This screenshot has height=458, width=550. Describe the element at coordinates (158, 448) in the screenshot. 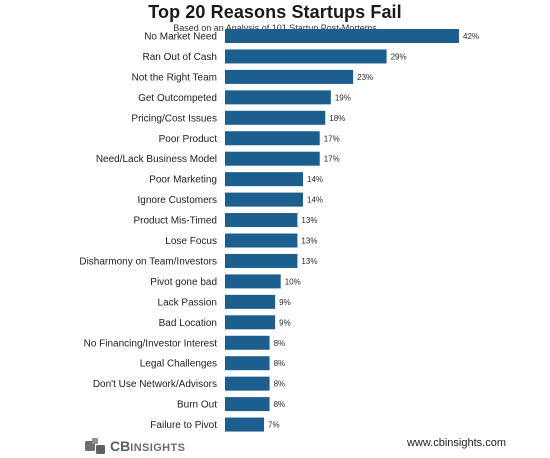

I see `logo-word: INSIGHTS` at that location.